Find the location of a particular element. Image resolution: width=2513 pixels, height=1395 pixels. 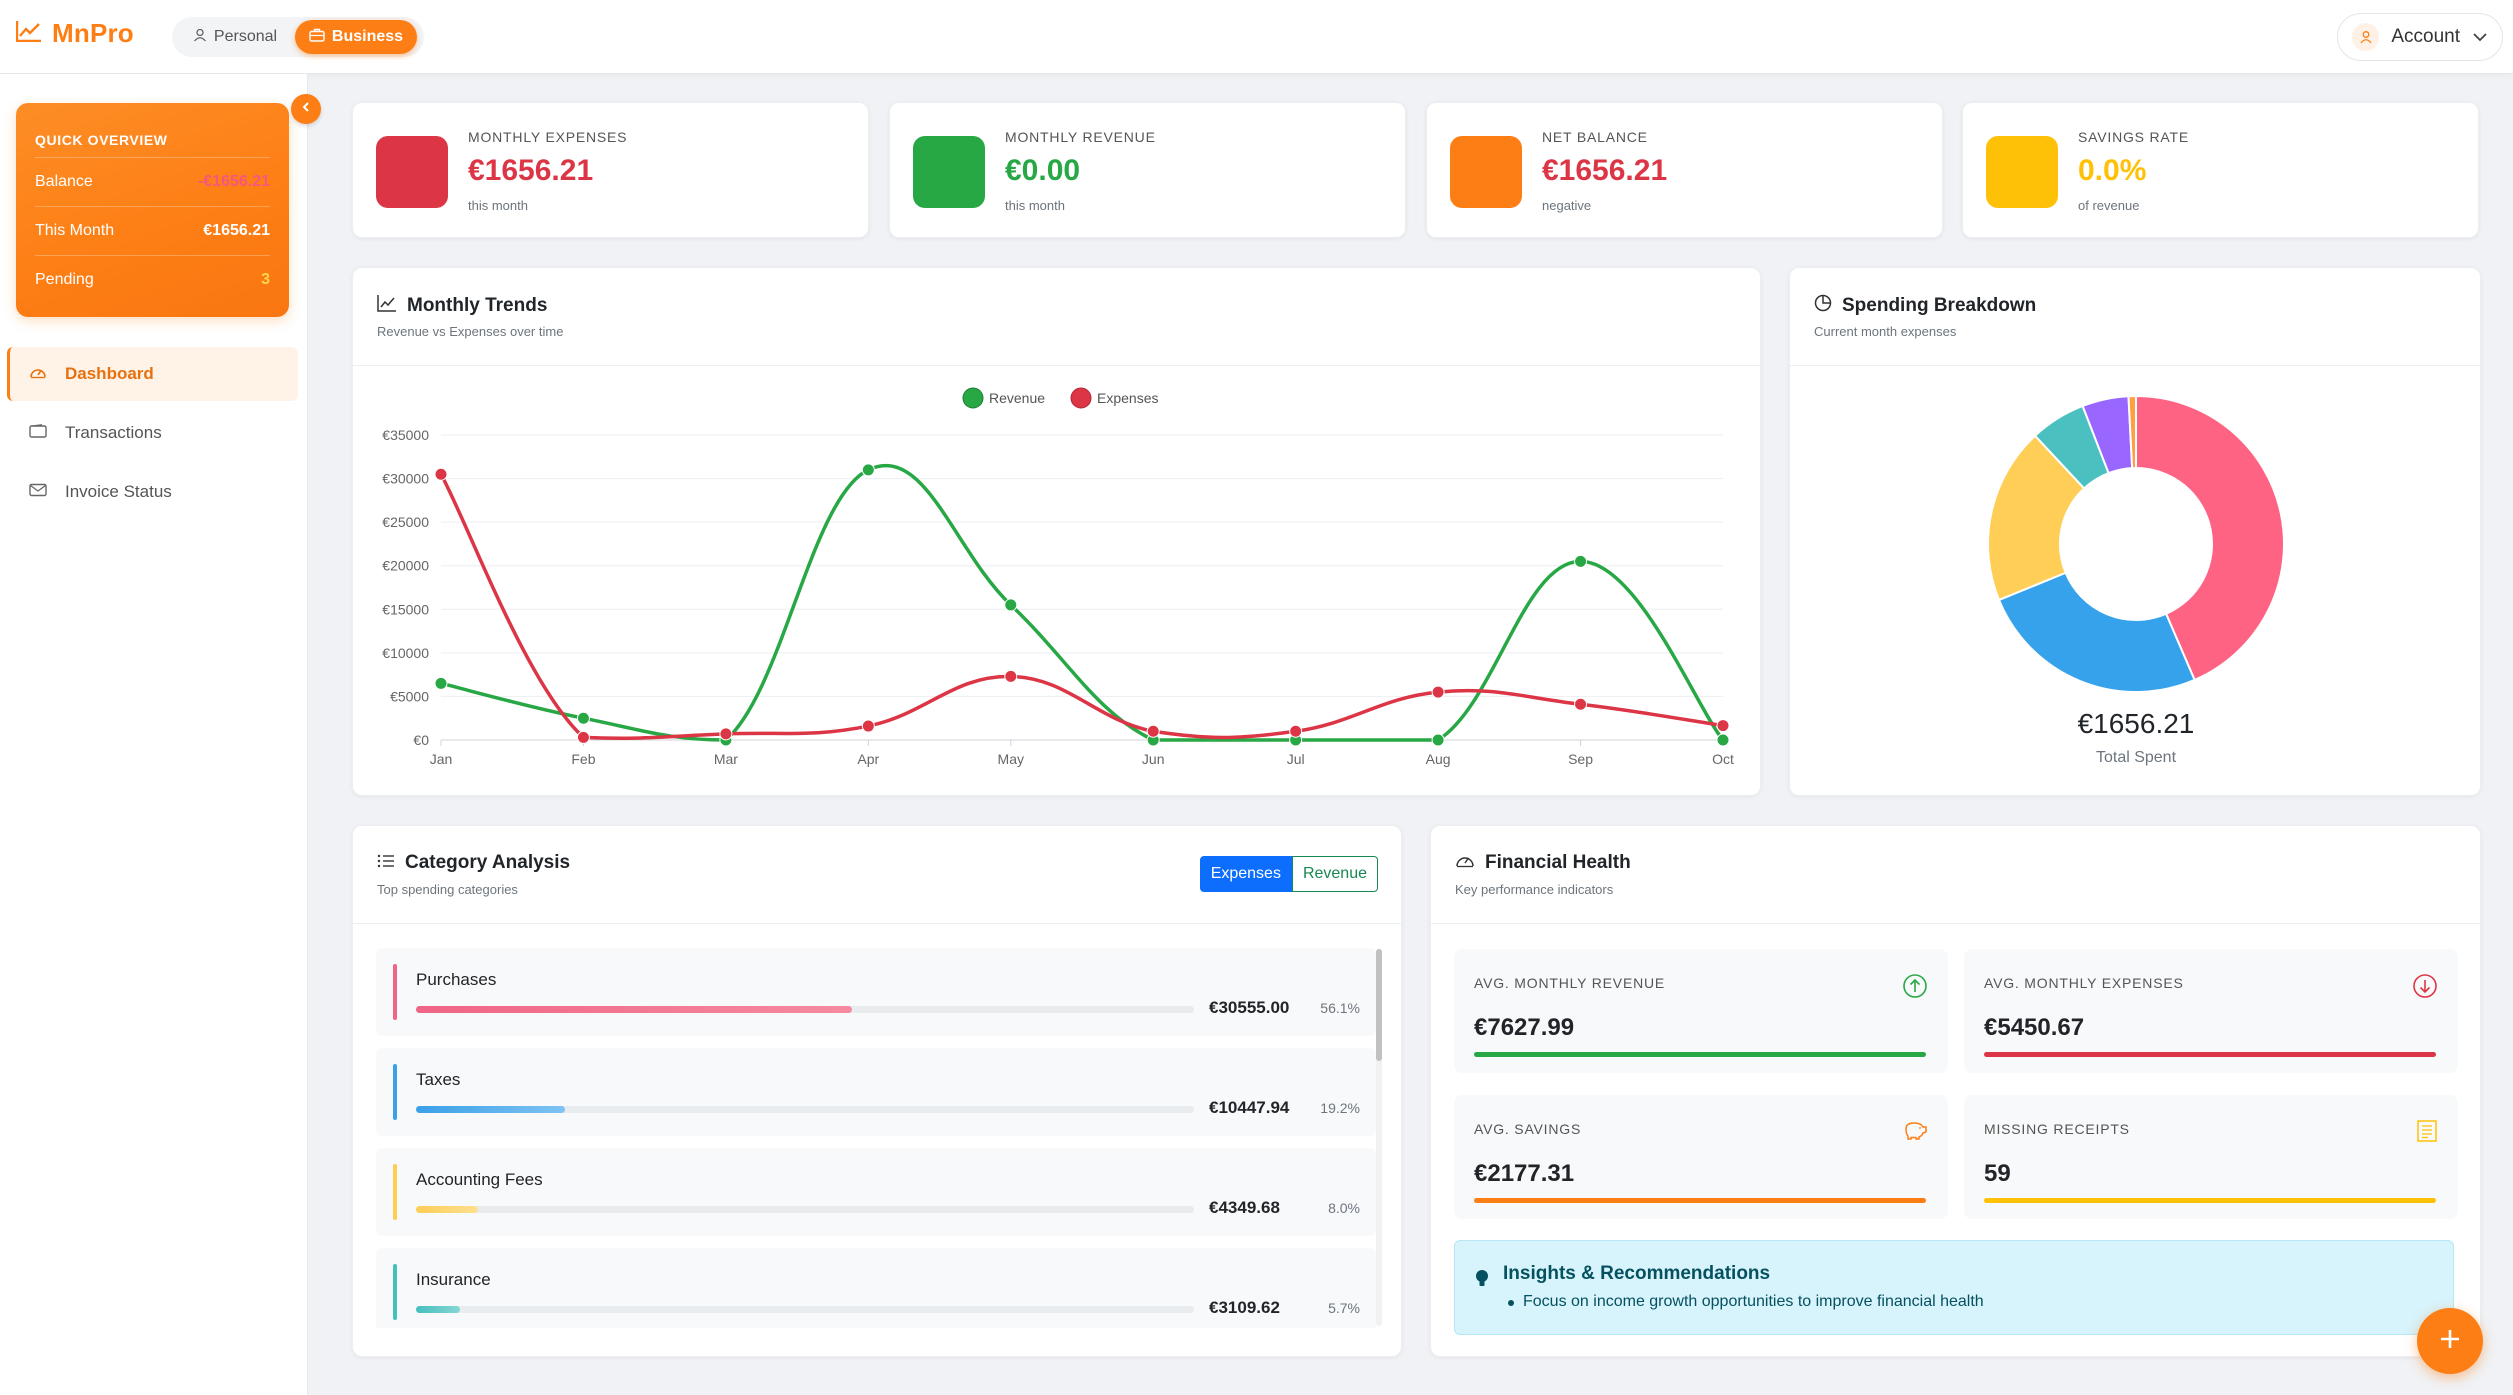

quick-overview-label: This Month is located at coordinates (75, 230).